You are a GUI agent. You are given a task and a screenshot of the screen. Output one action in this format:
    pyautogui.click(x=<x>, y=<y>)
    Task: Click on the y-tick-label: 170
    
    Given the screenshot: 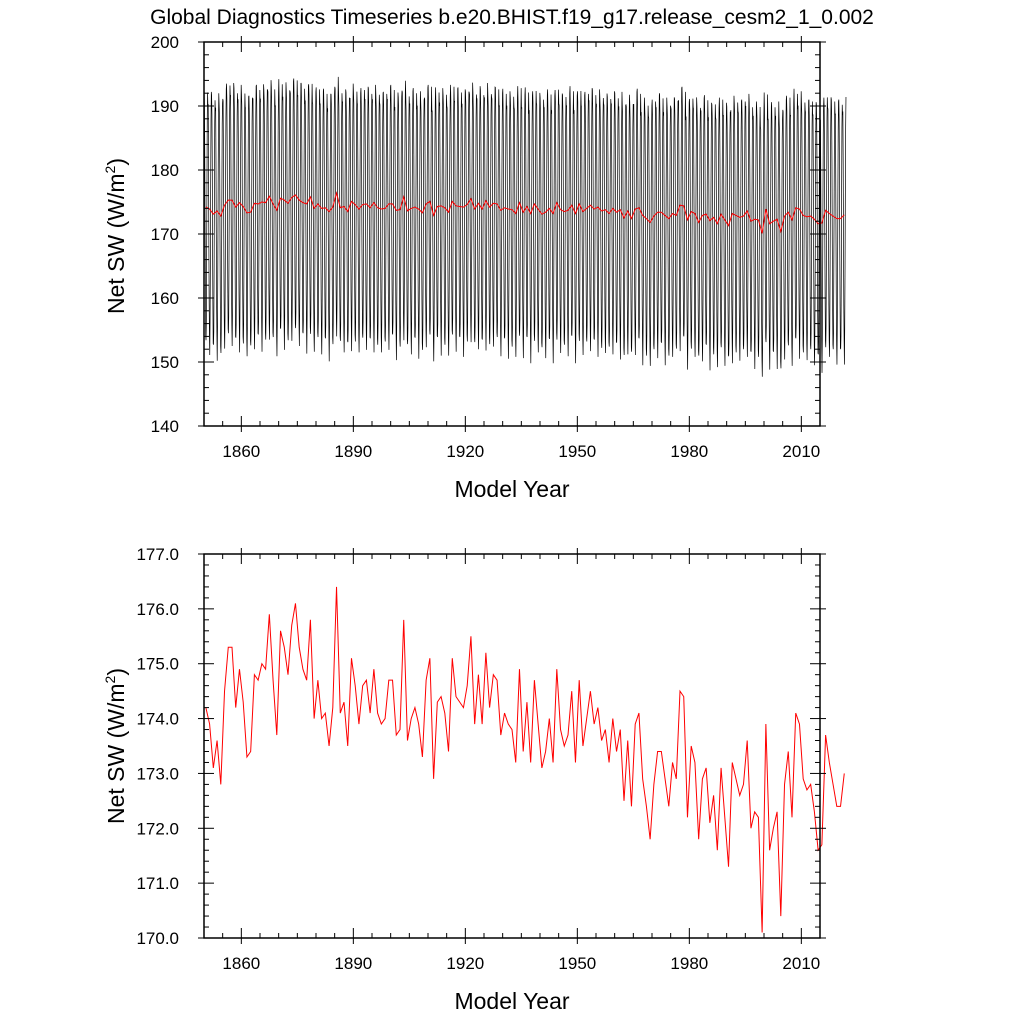 What is the action you would take?
    pyautogui.click(x=165, y=234)
    